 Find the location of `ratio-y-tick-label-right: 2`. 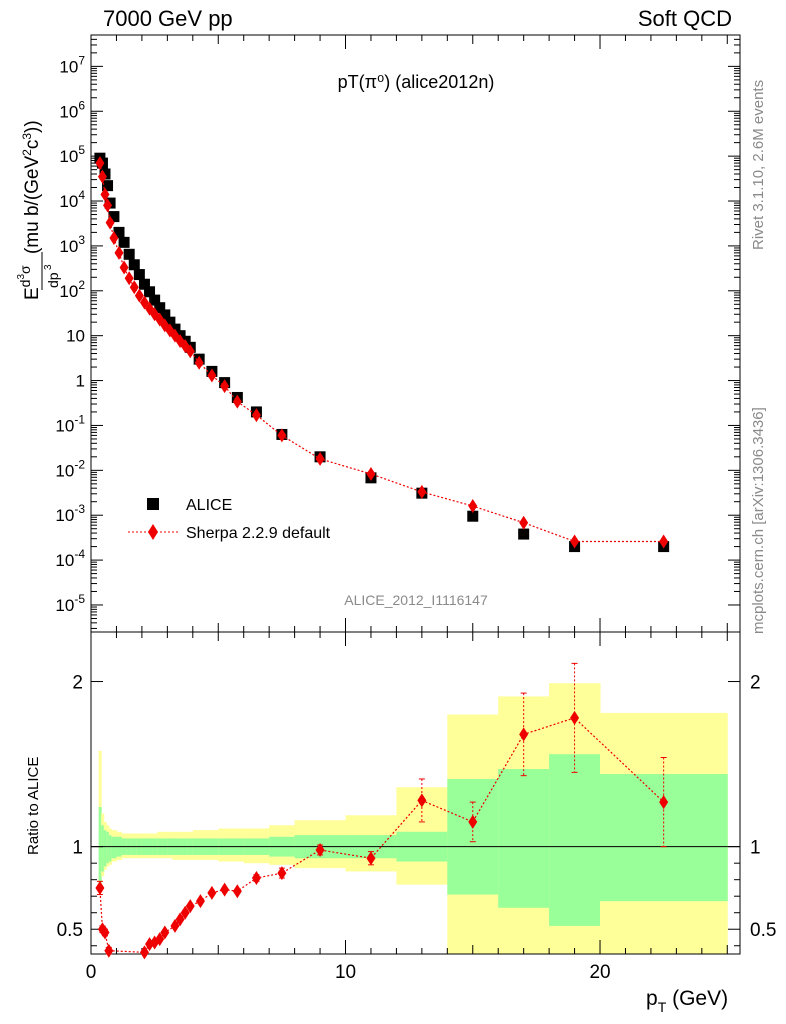

ratio-y-tick-label-right: 2 is located at coordinates (755, 683).